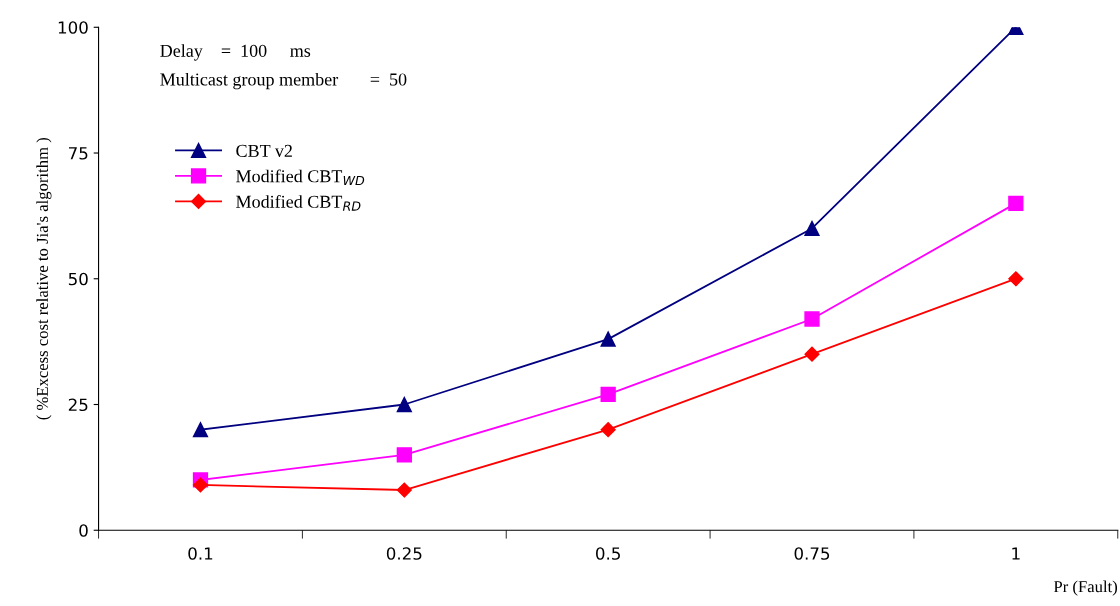  What do you see at coordinates (1085, 588) in the screenshot?
I see `x-axis-title: Pr (Fault)` at bounding box center [1085, 588].